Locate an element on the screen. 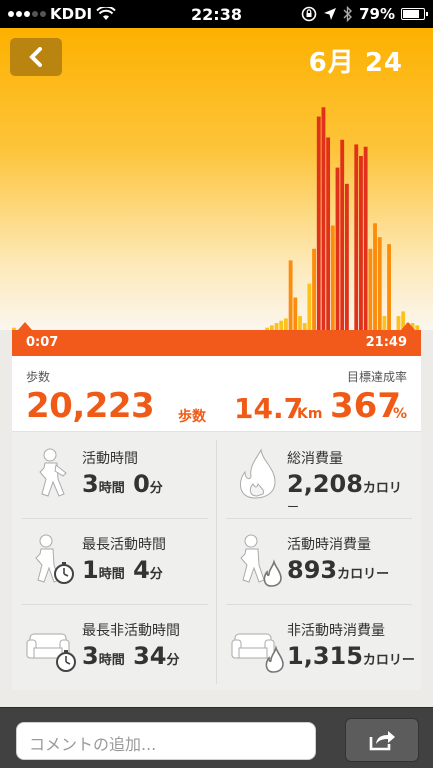  rotation-lock-icon is located at coordinates (309, 14).